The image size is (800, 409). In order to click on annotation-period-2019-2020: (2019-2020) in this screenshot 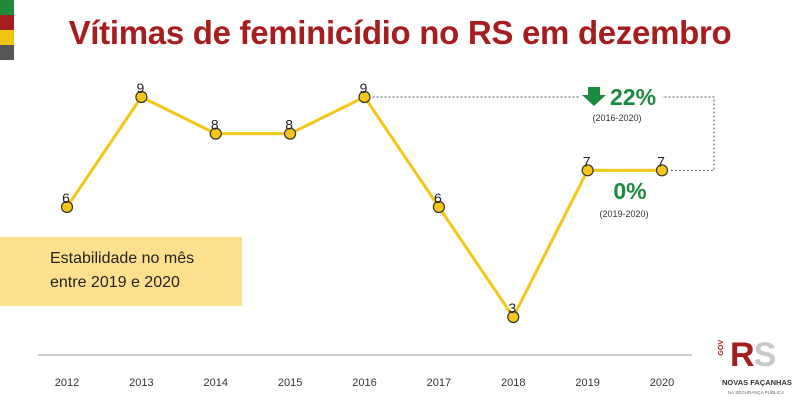, I will do `click(623, 214)`.